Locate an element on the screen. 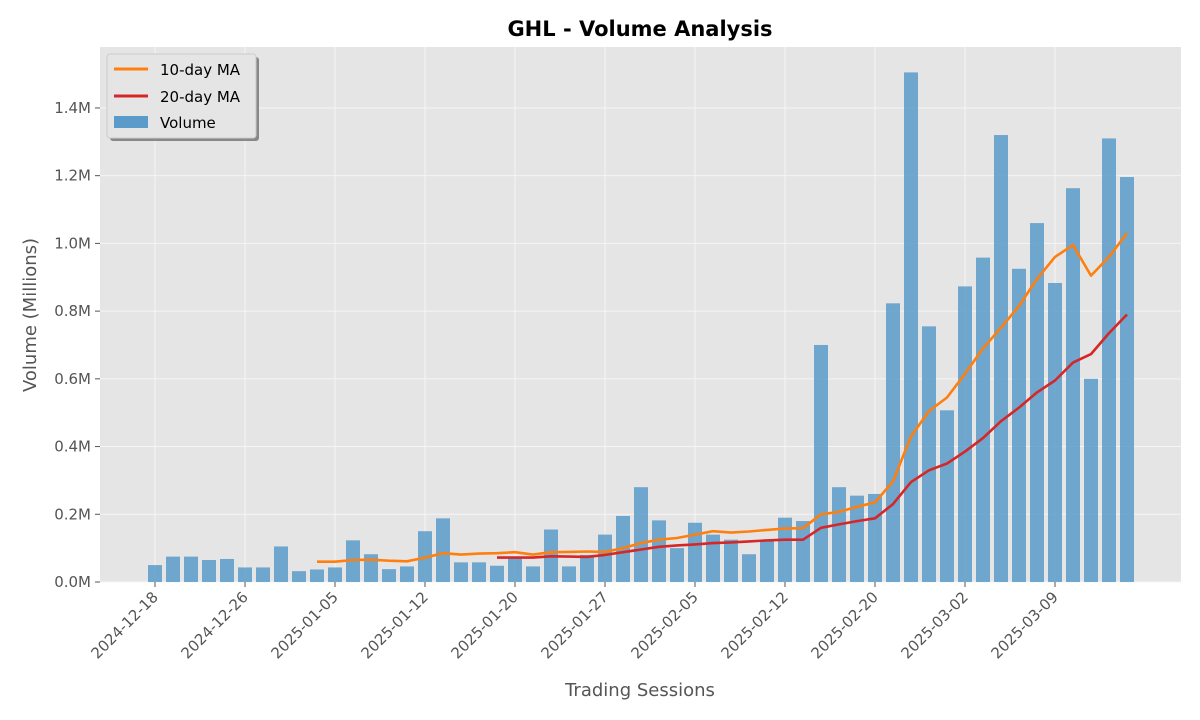  x-tick-label: 2025-02-20 is located at coordinates (844, 625).